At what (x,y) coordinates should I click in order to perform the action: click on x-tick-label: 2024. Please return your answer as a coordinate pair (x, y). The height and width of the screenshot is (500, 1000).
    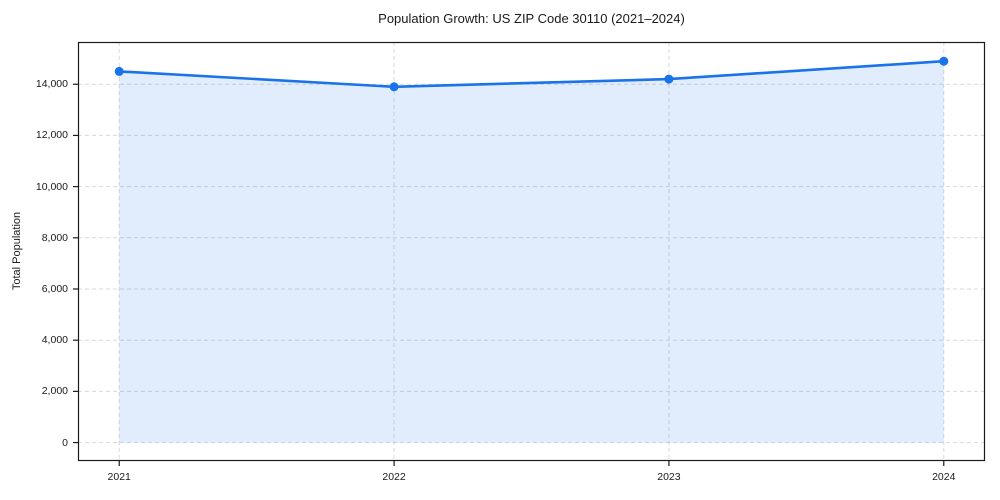
    Looking at the image, I should click on (944, 477).